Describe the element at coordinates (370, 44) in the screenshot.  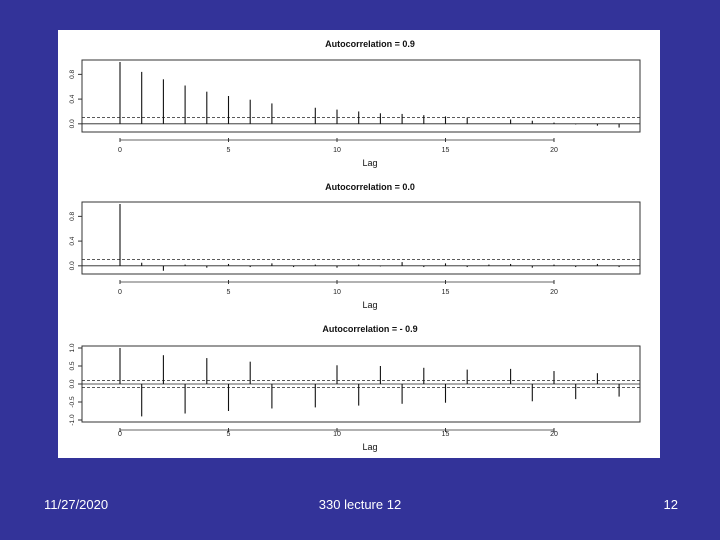
I see `chart-title-0: Autocorrelation = 0.9` at that location.